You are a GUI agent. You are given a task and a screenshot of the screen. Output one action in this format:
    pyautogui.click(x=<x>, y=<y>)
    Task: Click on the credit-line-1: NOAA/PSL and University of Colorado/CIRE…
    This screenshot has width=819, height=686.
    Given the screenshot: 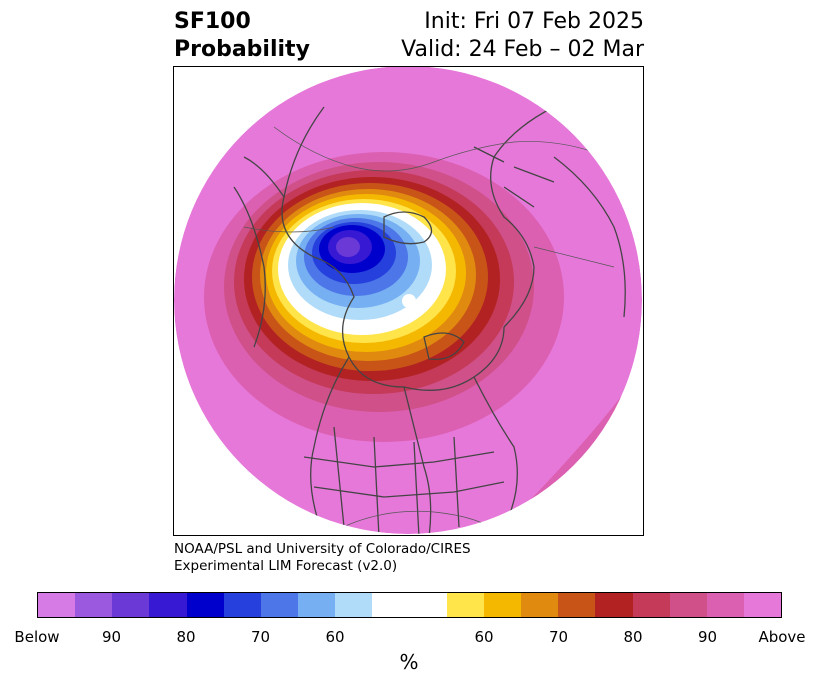 What is the action you would take?
    pyautogui.click(x=322, y=549)
    